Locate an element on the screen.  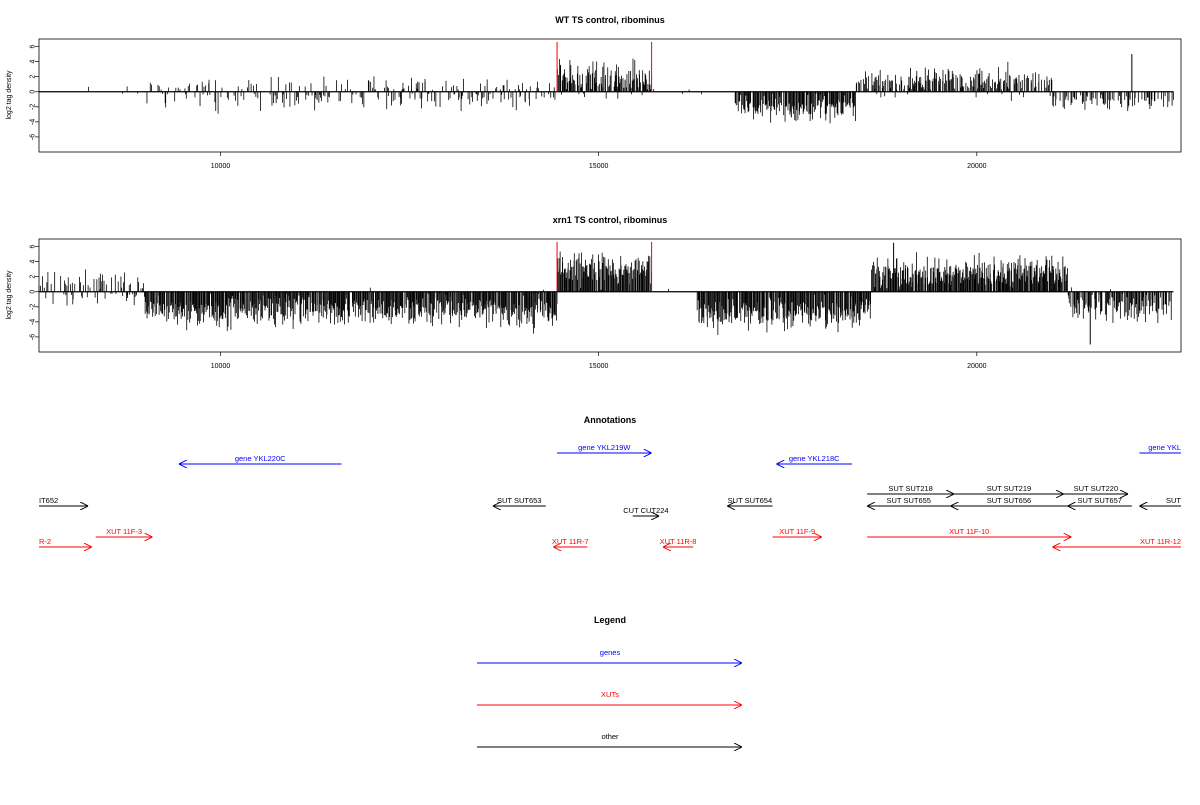
annotation-feature: XUT 11F-10 is located at coordinates (969, 532).